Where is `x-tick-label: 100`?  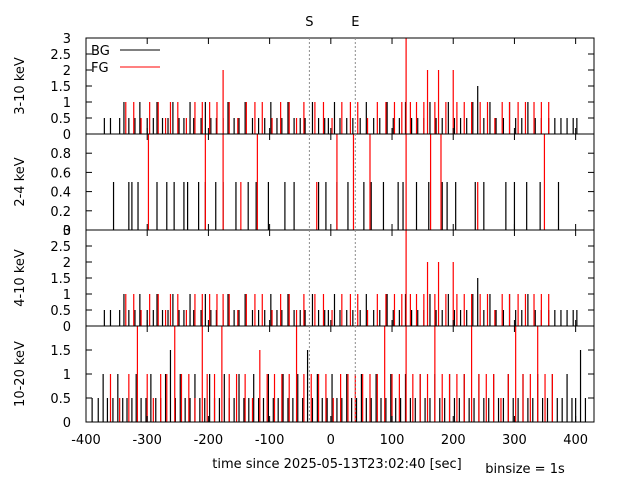
x-tick-label: 100 is located at coordinates (392, 440).